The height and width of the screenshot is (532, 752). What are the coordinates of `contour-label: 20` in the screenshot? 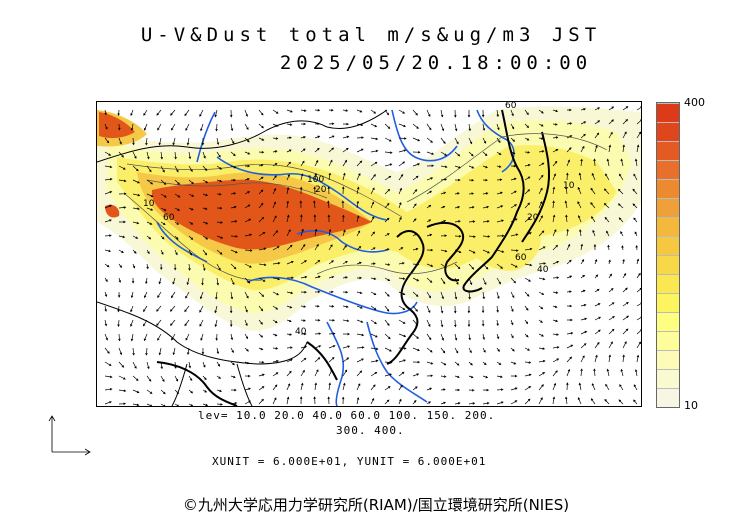 It's located at (321, 190).